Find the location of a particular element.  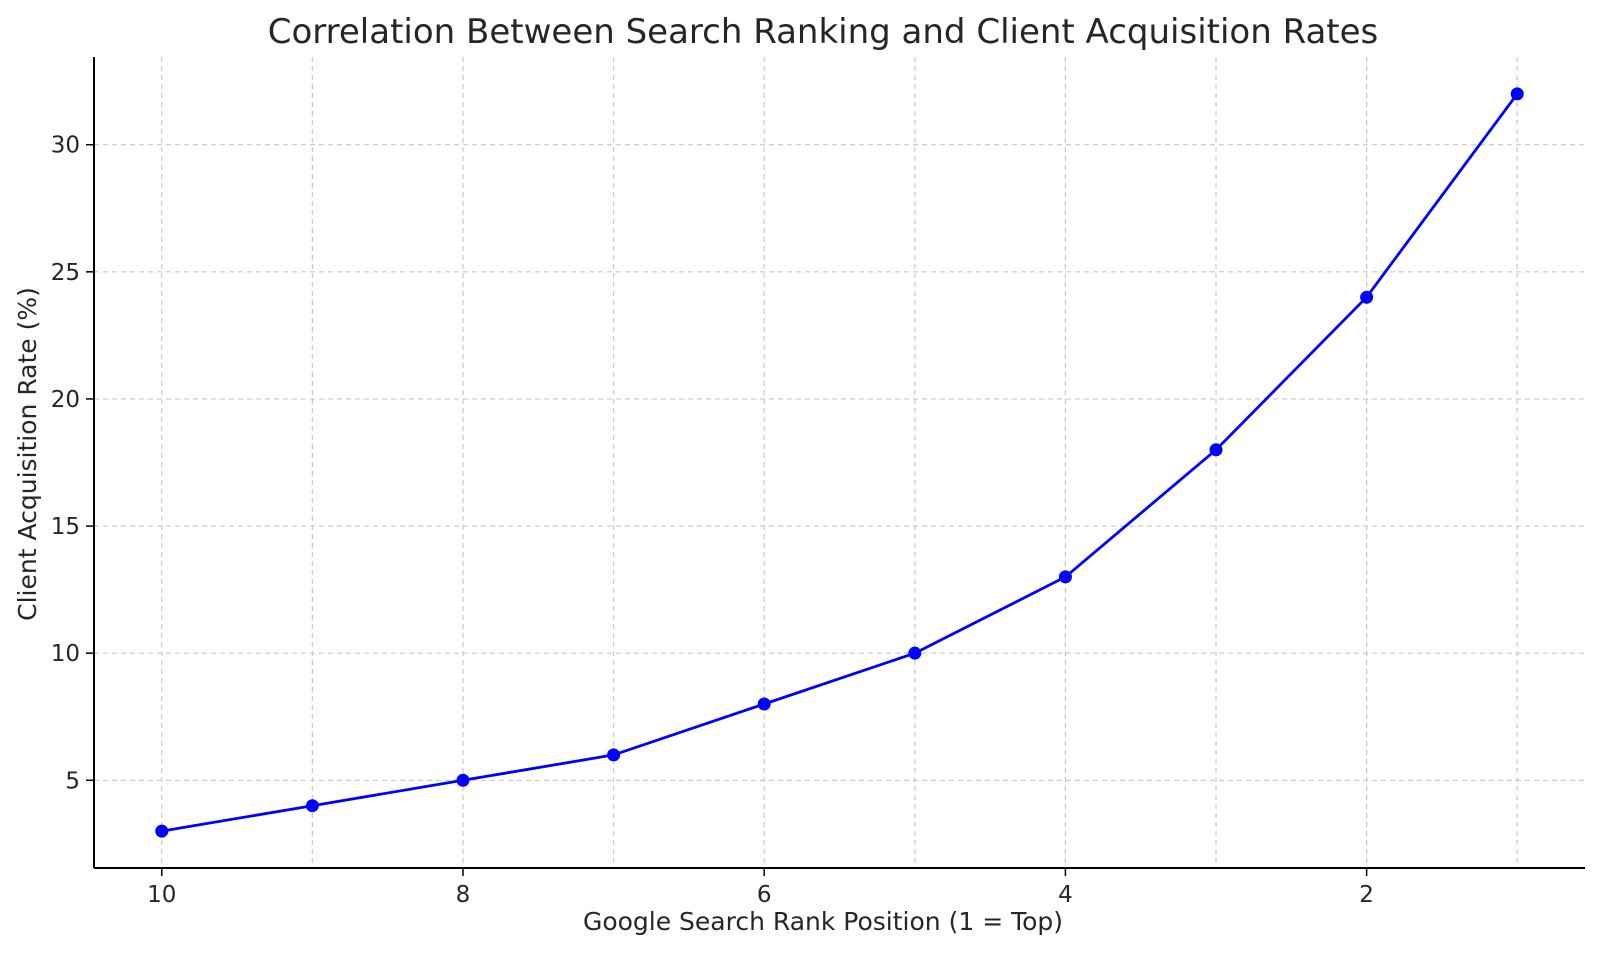

x-tick-label: 10 is located at coordinates (161, 895).